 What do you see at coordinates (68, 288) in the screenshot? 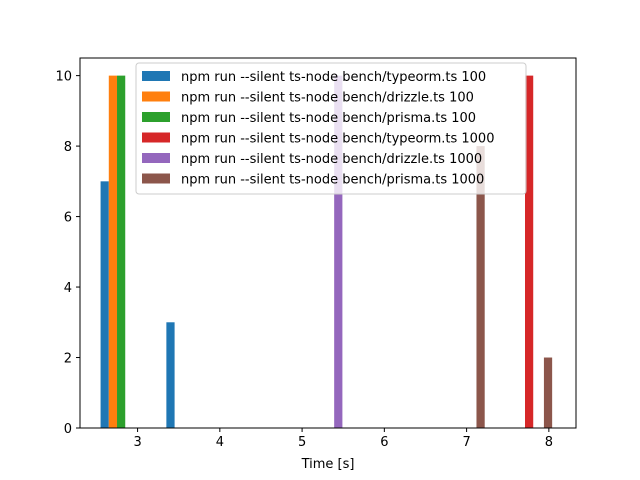
I see `y-tick-label-2: 4` at bounding box center [68, 288].